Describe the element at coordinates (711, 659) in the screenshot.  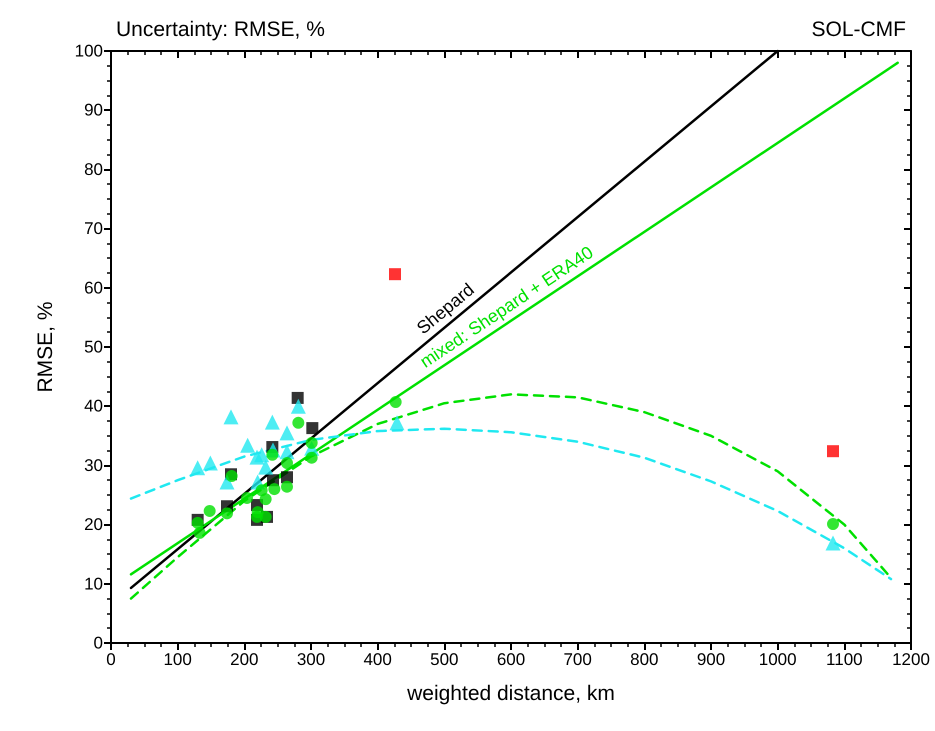
I see `x-tick-label: 900` at that location.